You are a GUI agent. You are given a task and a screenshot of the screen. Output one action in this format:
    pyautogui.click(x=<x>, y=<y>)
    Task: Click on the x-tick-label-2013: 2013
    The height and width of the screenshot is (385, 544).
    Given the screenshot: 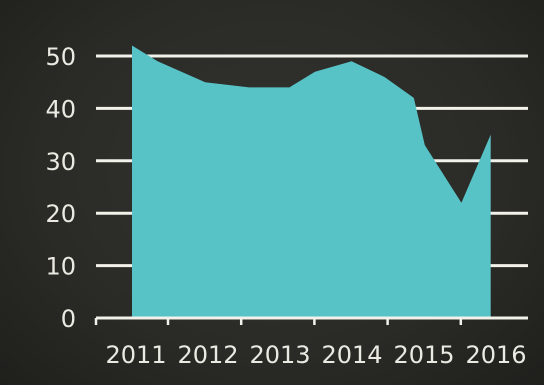 What is the action you would take?
    pyautogui.click(x=279, y=355)
    